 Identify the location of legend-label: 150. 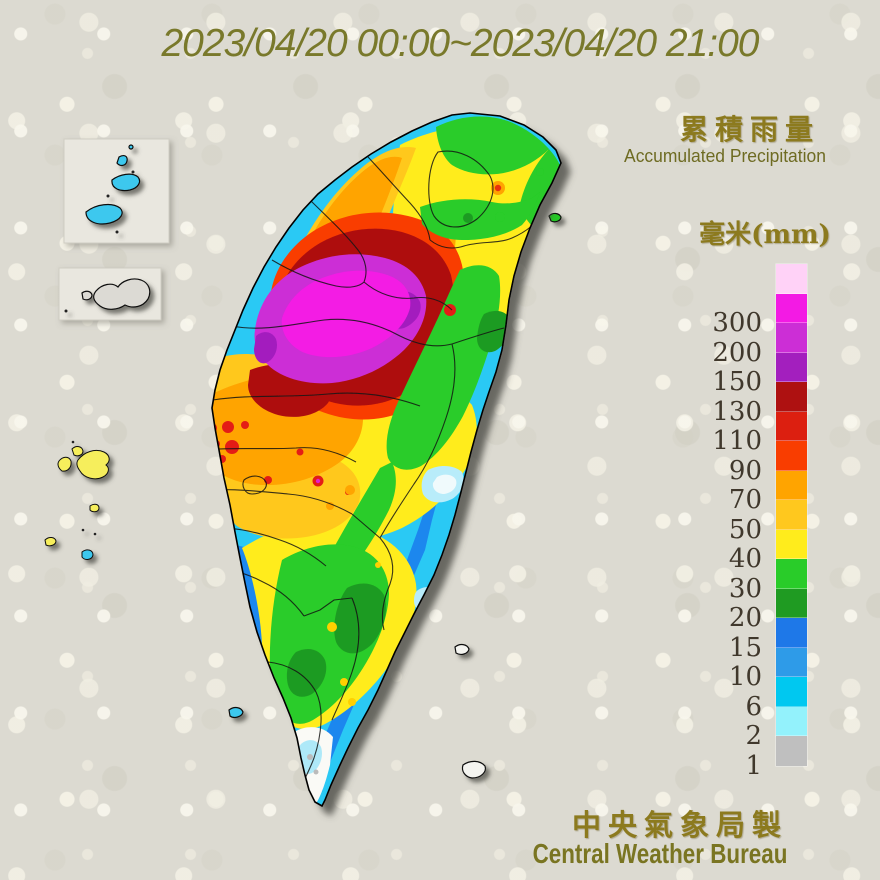
(737, 382).